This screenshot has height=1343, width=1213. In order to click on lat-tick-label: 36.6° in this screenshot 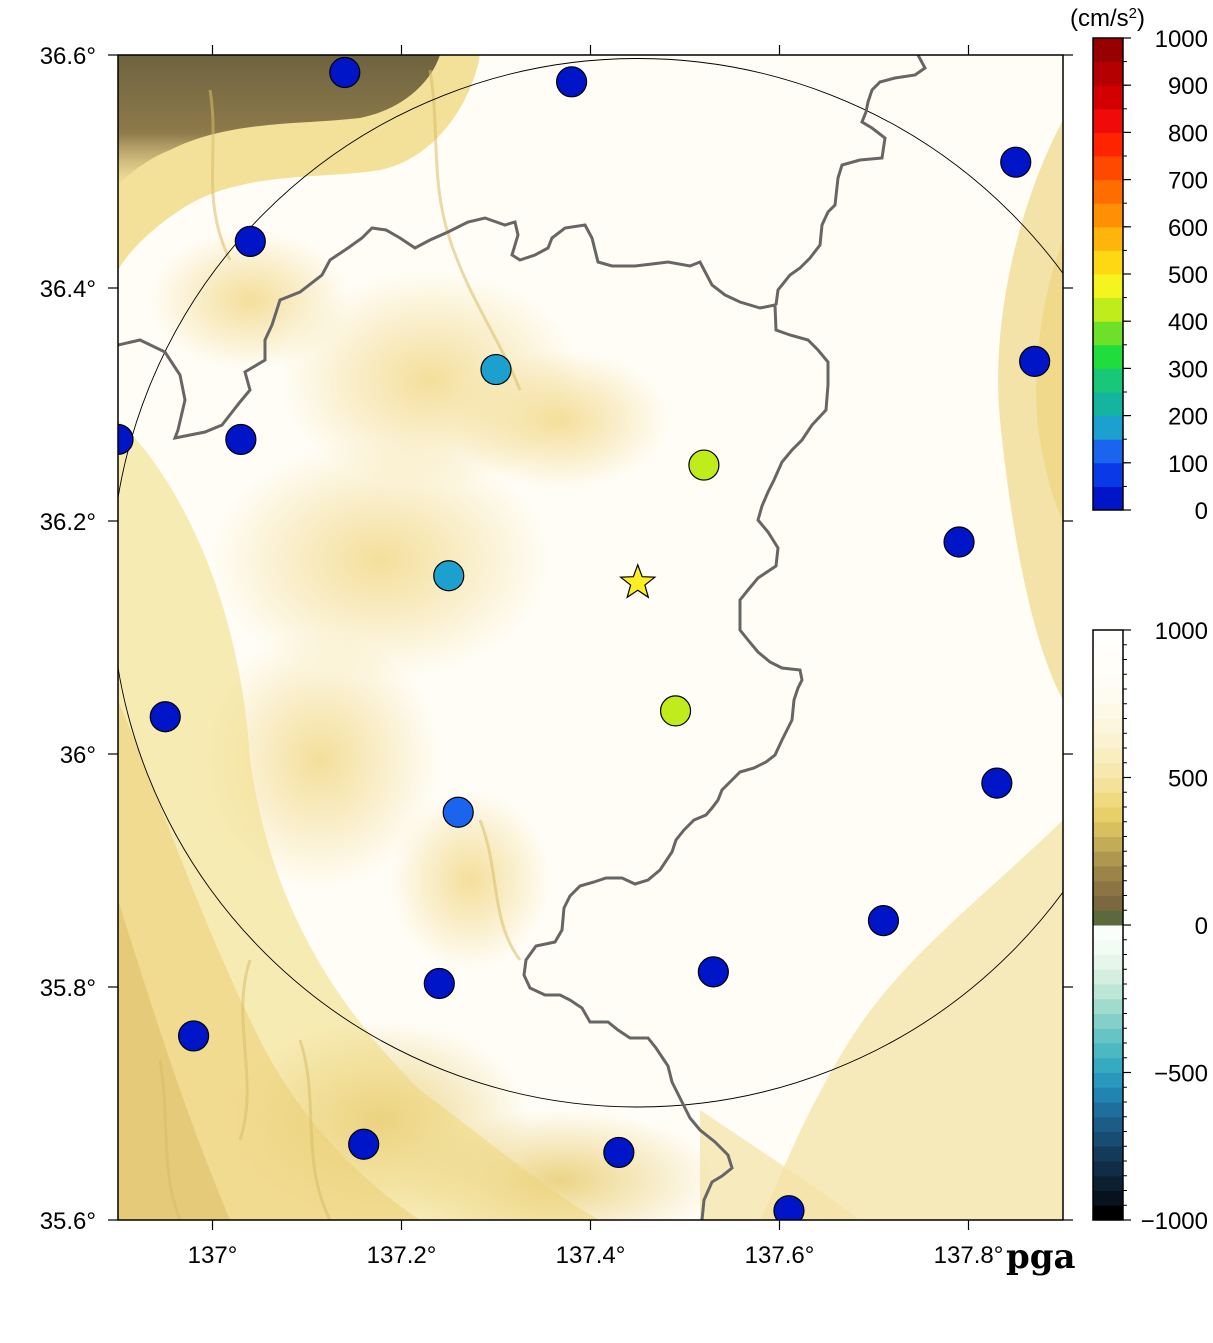, I will do `click(68, 56)`.